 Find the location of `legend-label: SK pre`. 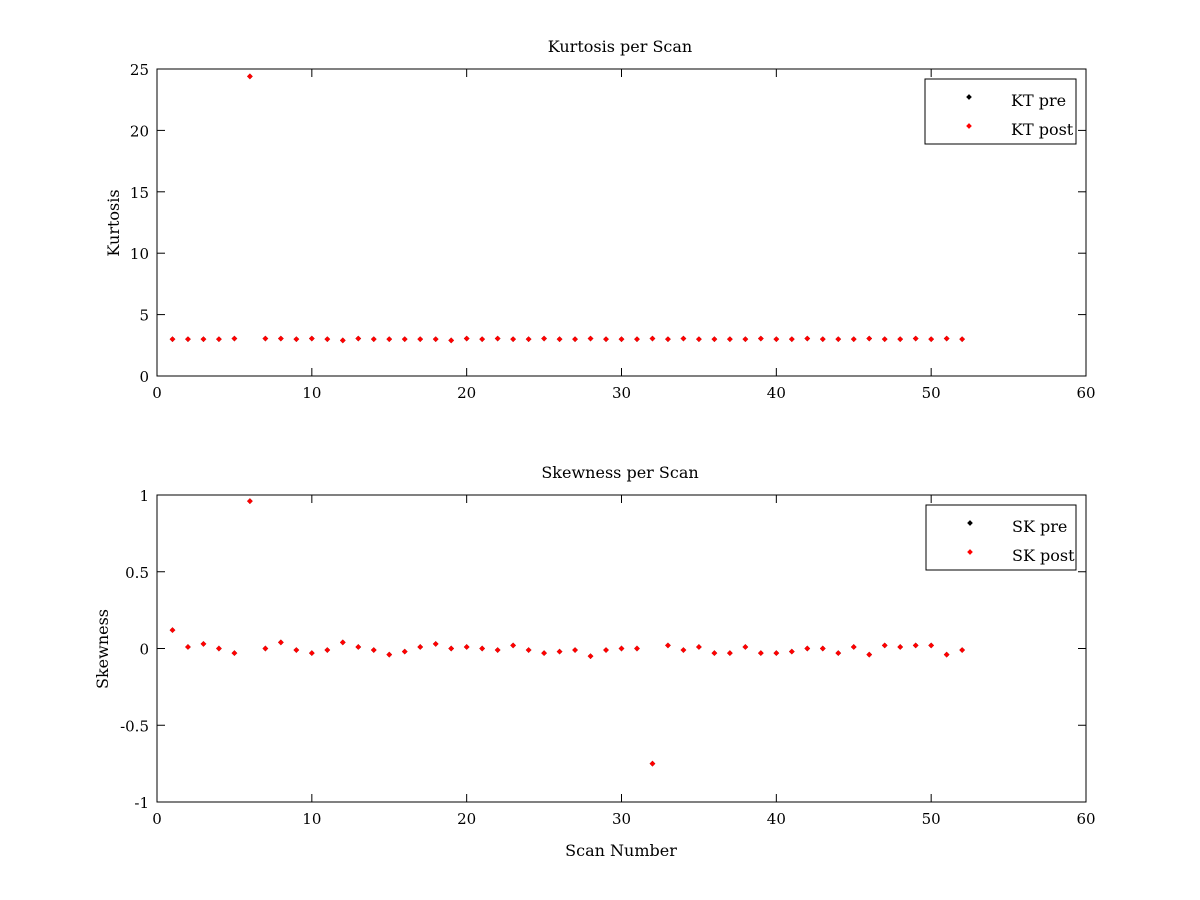

legend-label: SK pre is located at coordinates (1039, 526).